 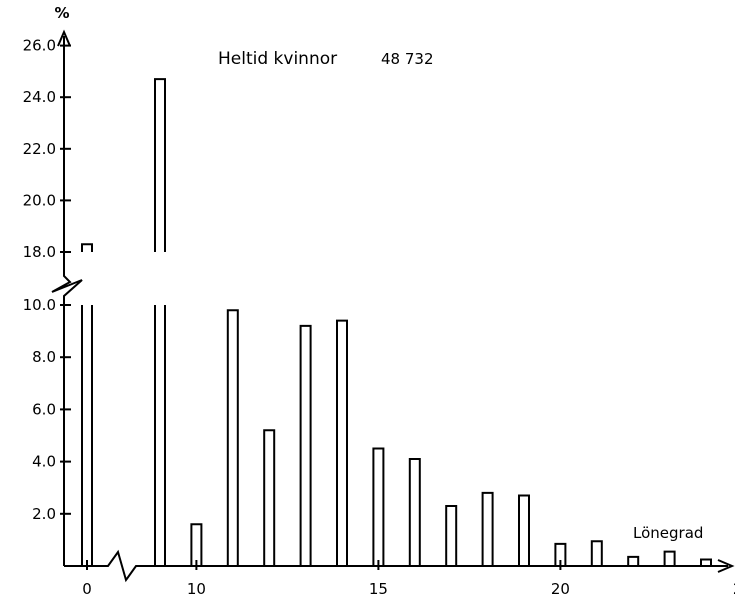 I want to click on y-tick-label: 24.0, so click(x=39, y=97).